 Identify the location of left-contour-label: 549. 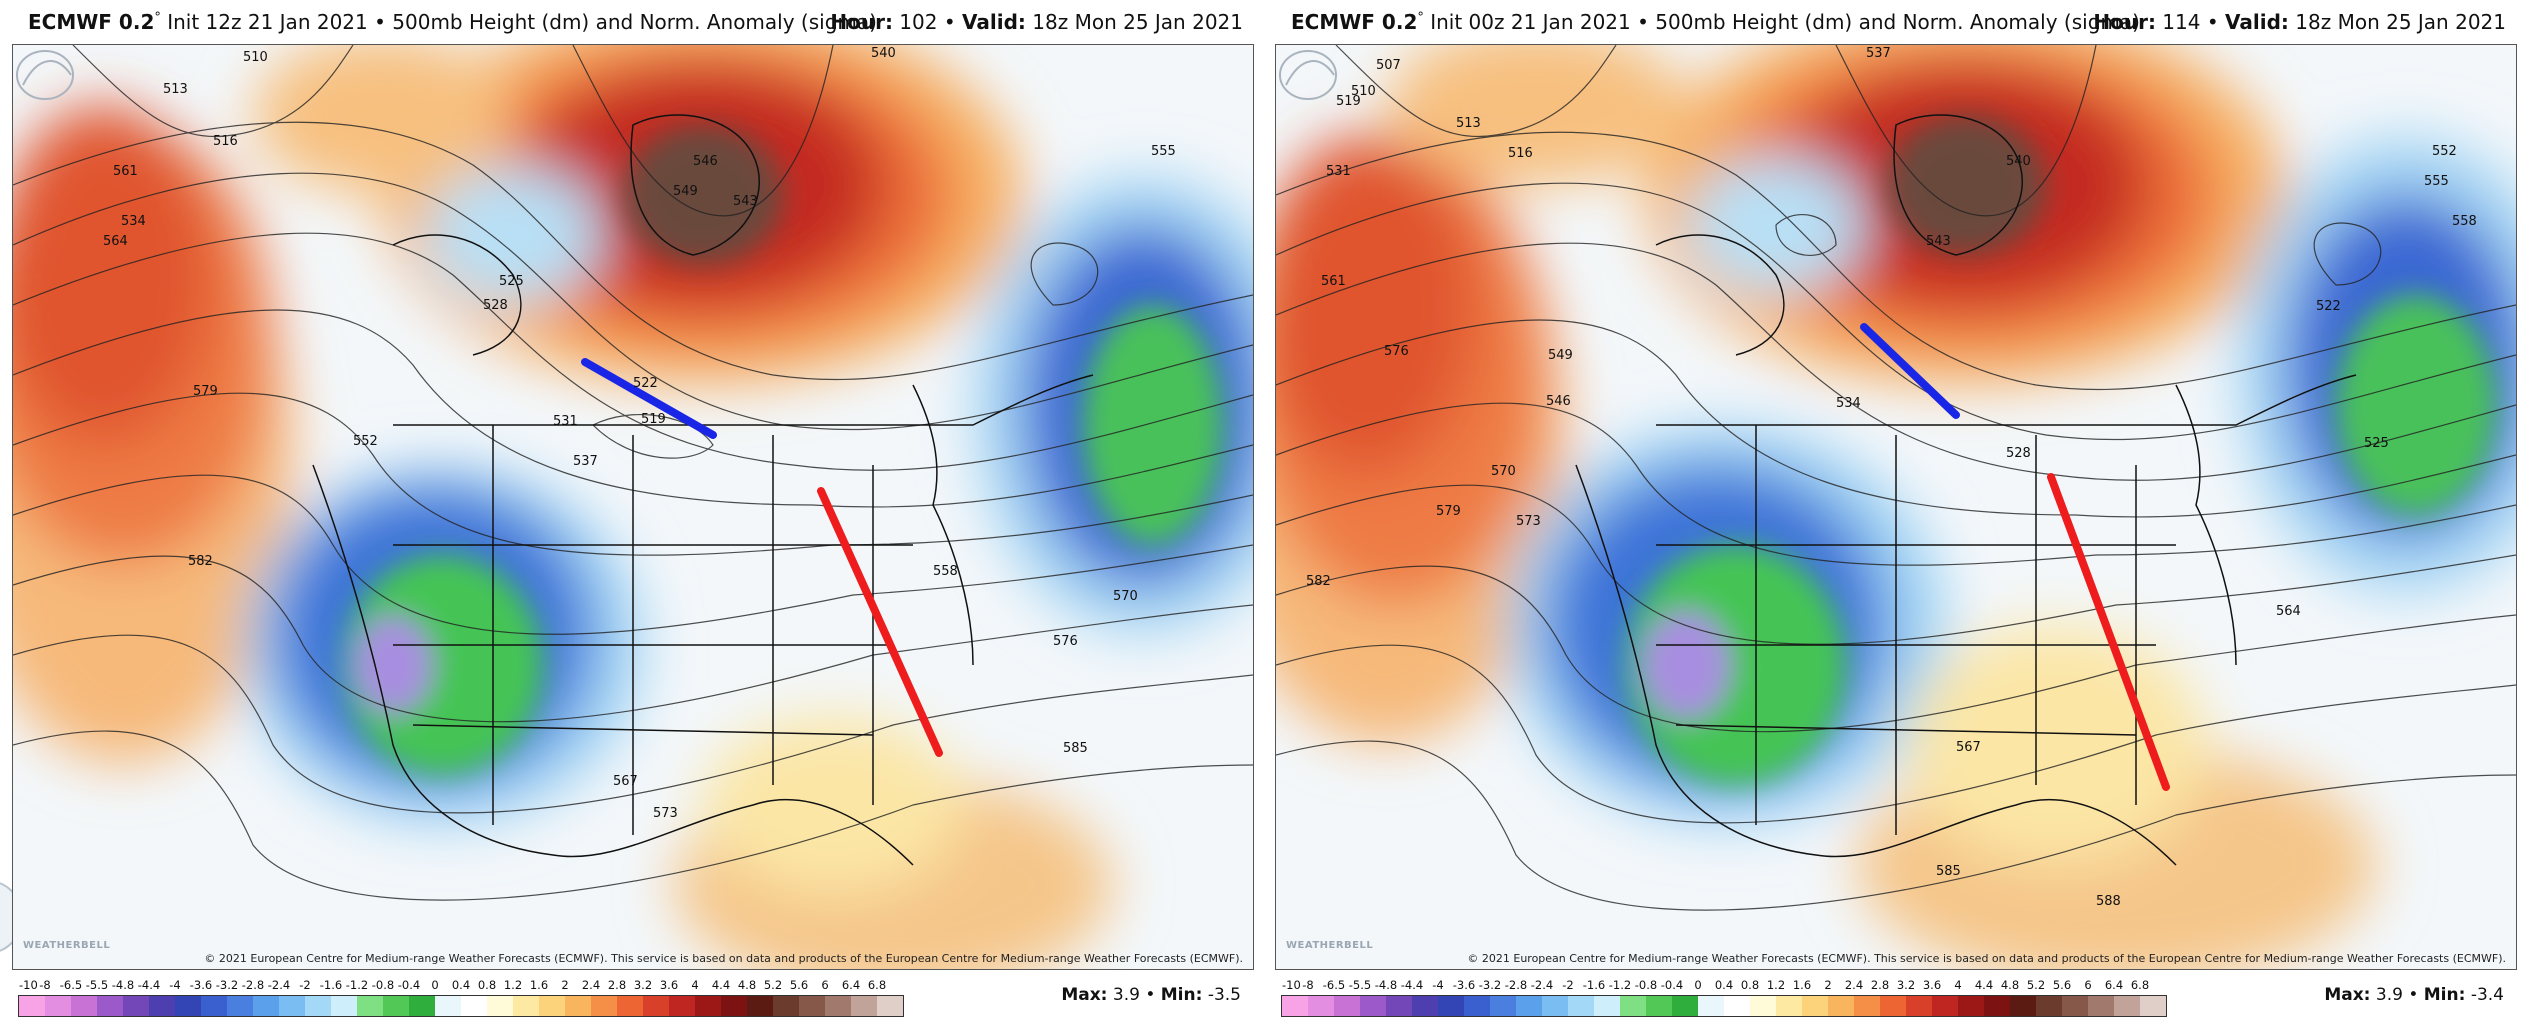
(685, 191).